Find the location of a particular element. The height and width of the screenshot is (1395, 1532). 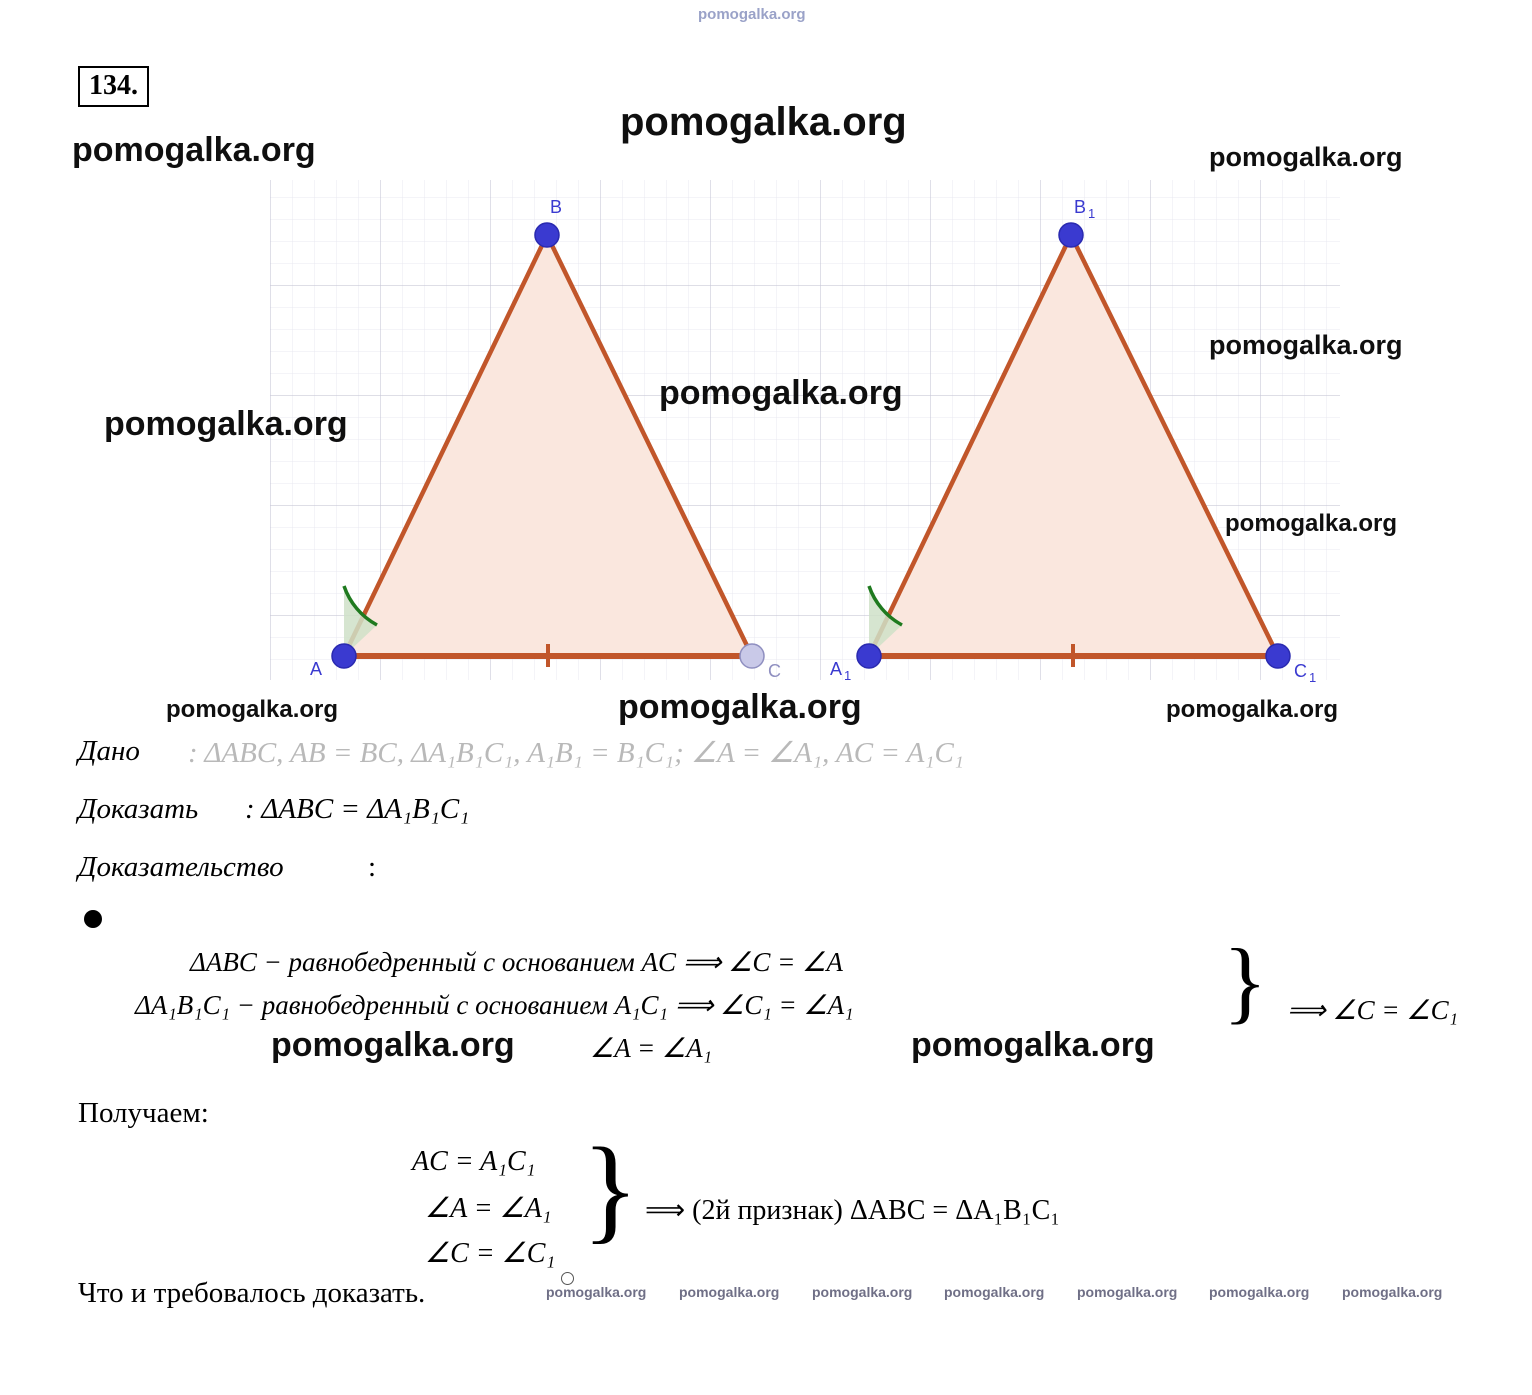

condition-3: ∠C = ∠C₁ is located at coordinates (490, 1253).